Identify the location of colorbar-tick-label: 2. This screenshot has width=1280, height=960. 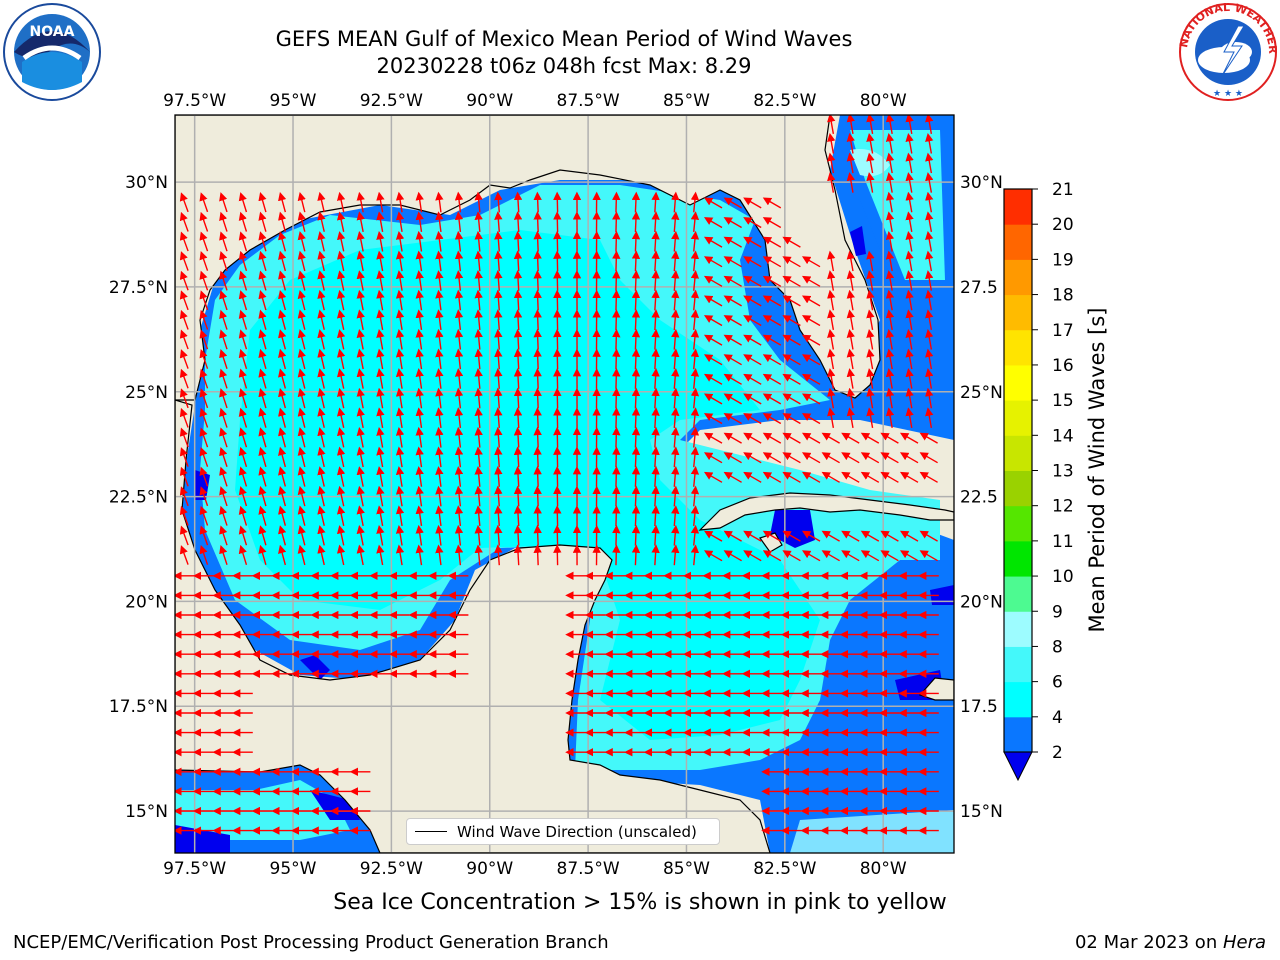
(1057, 753).